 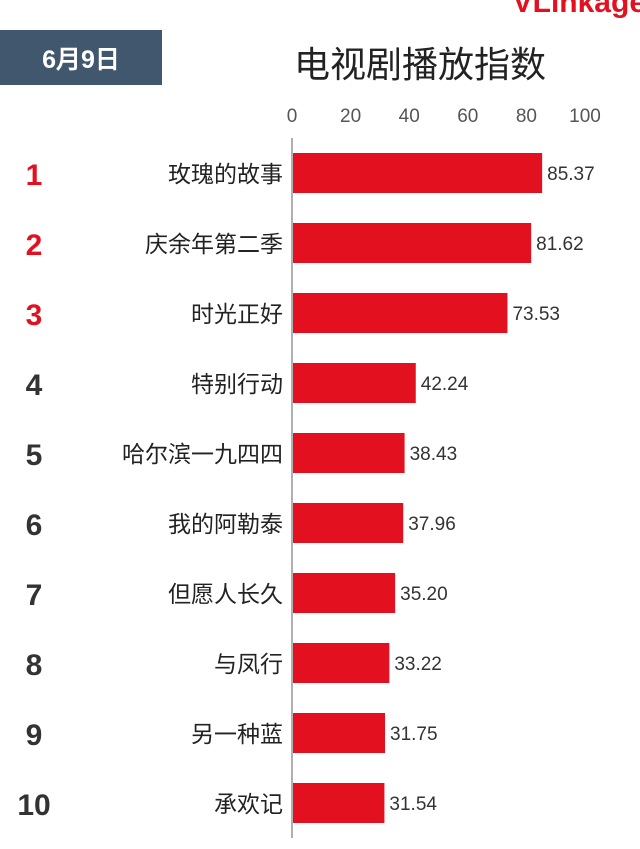 What do you see at coordinates (225, 175) in the screenshot?
I see `category-label: 玫瑰的故事` at bounding box center [225, 175].